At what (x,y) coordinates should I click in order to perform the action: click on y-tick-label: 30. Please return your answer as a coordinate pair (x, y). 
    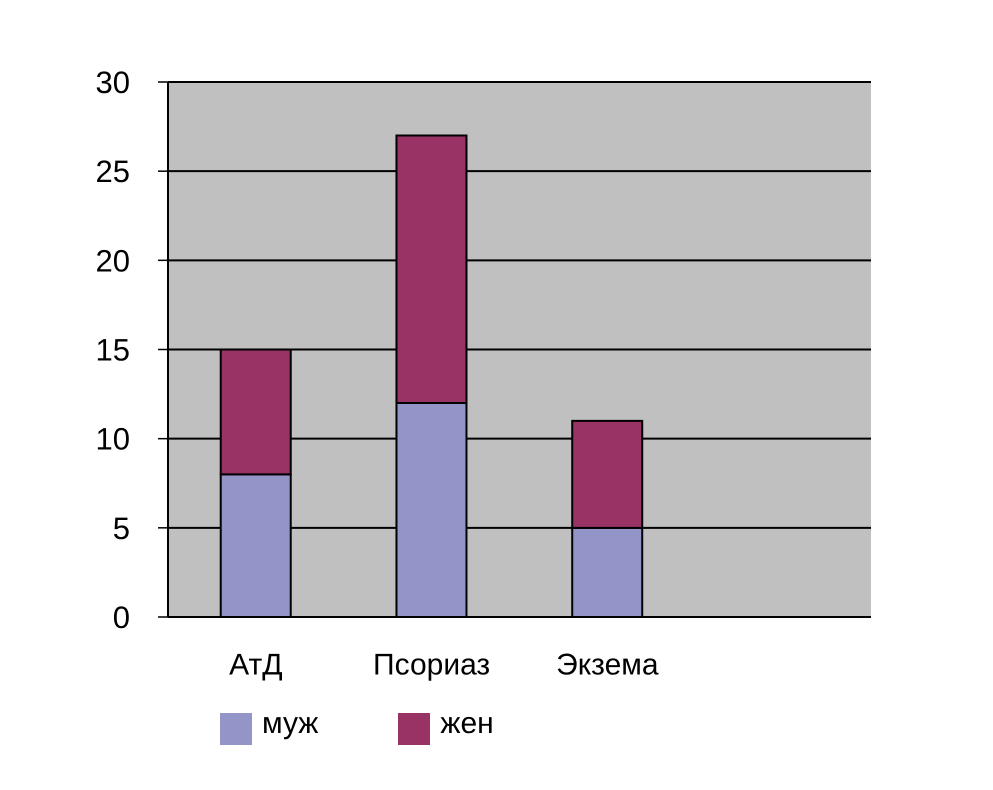
    Looking at the image, I should click on (113, 82).